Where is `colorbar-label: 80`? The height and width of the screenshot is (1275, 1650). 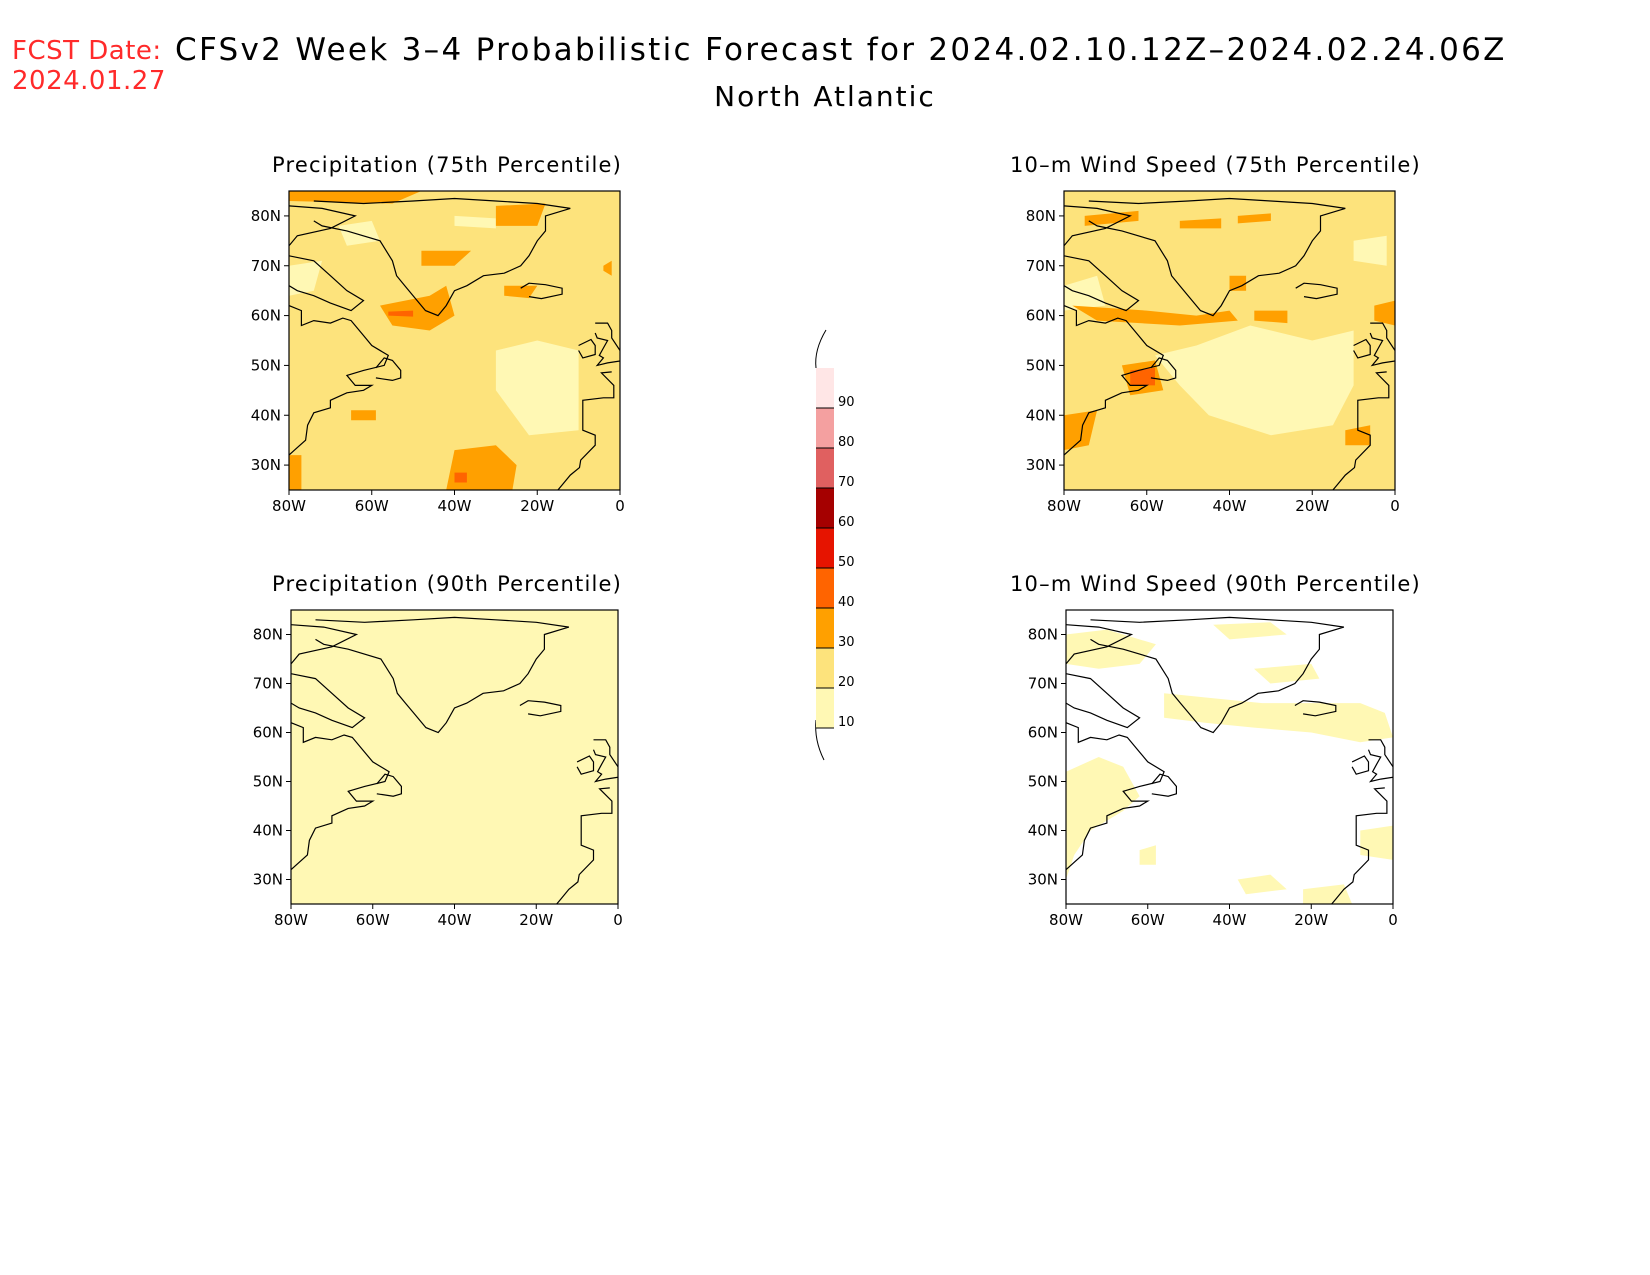
colorbar-label: 80 is located at coordinates (846, 442).